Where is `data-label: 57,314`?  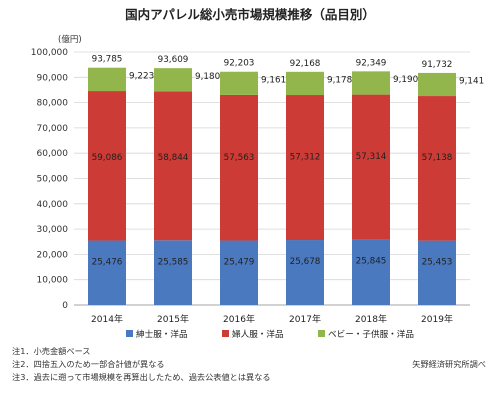
data-label: 57,314 is located at coordinates (371, 157).